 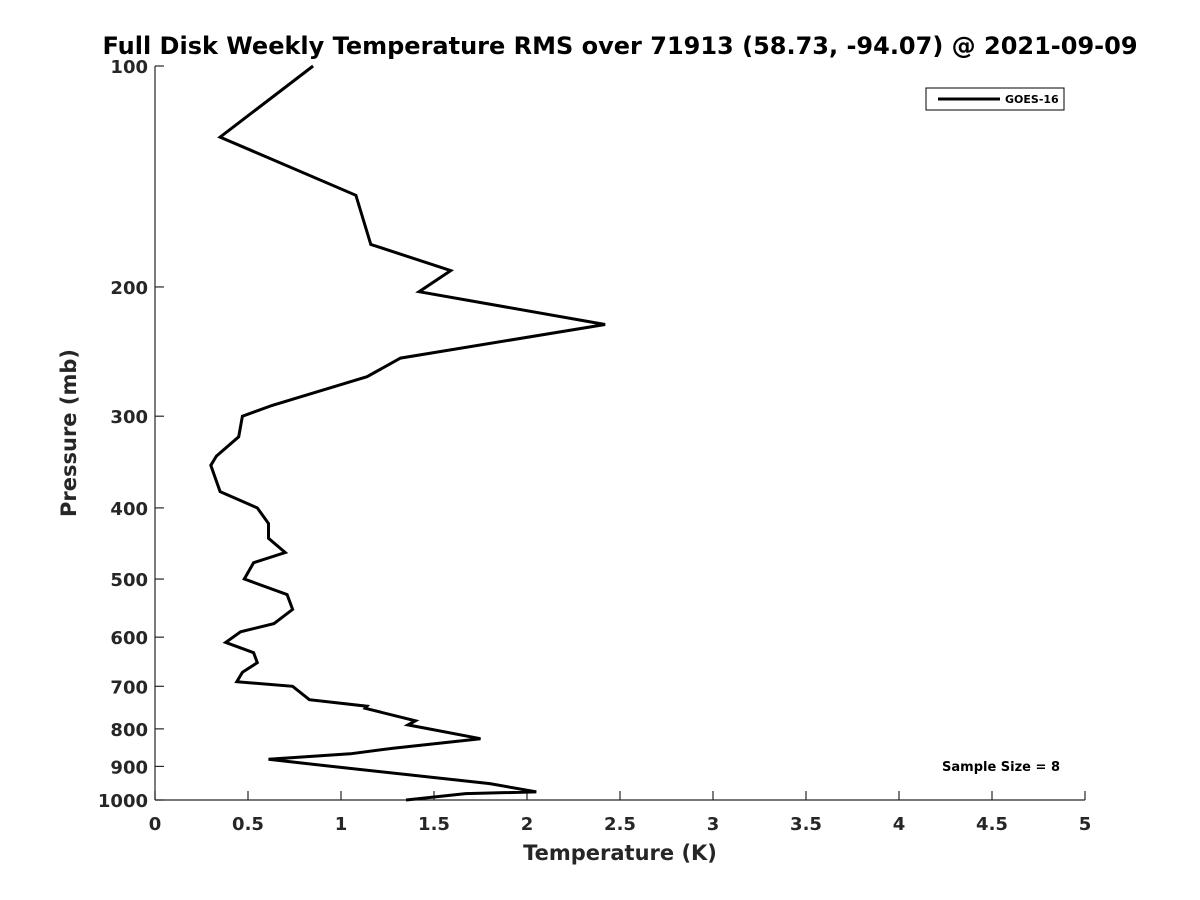 What do you see at coordinates (69, 433) in the screenshot?
I see `y-axis-label: Pressure (mb)` at bounding box center [69, 433].